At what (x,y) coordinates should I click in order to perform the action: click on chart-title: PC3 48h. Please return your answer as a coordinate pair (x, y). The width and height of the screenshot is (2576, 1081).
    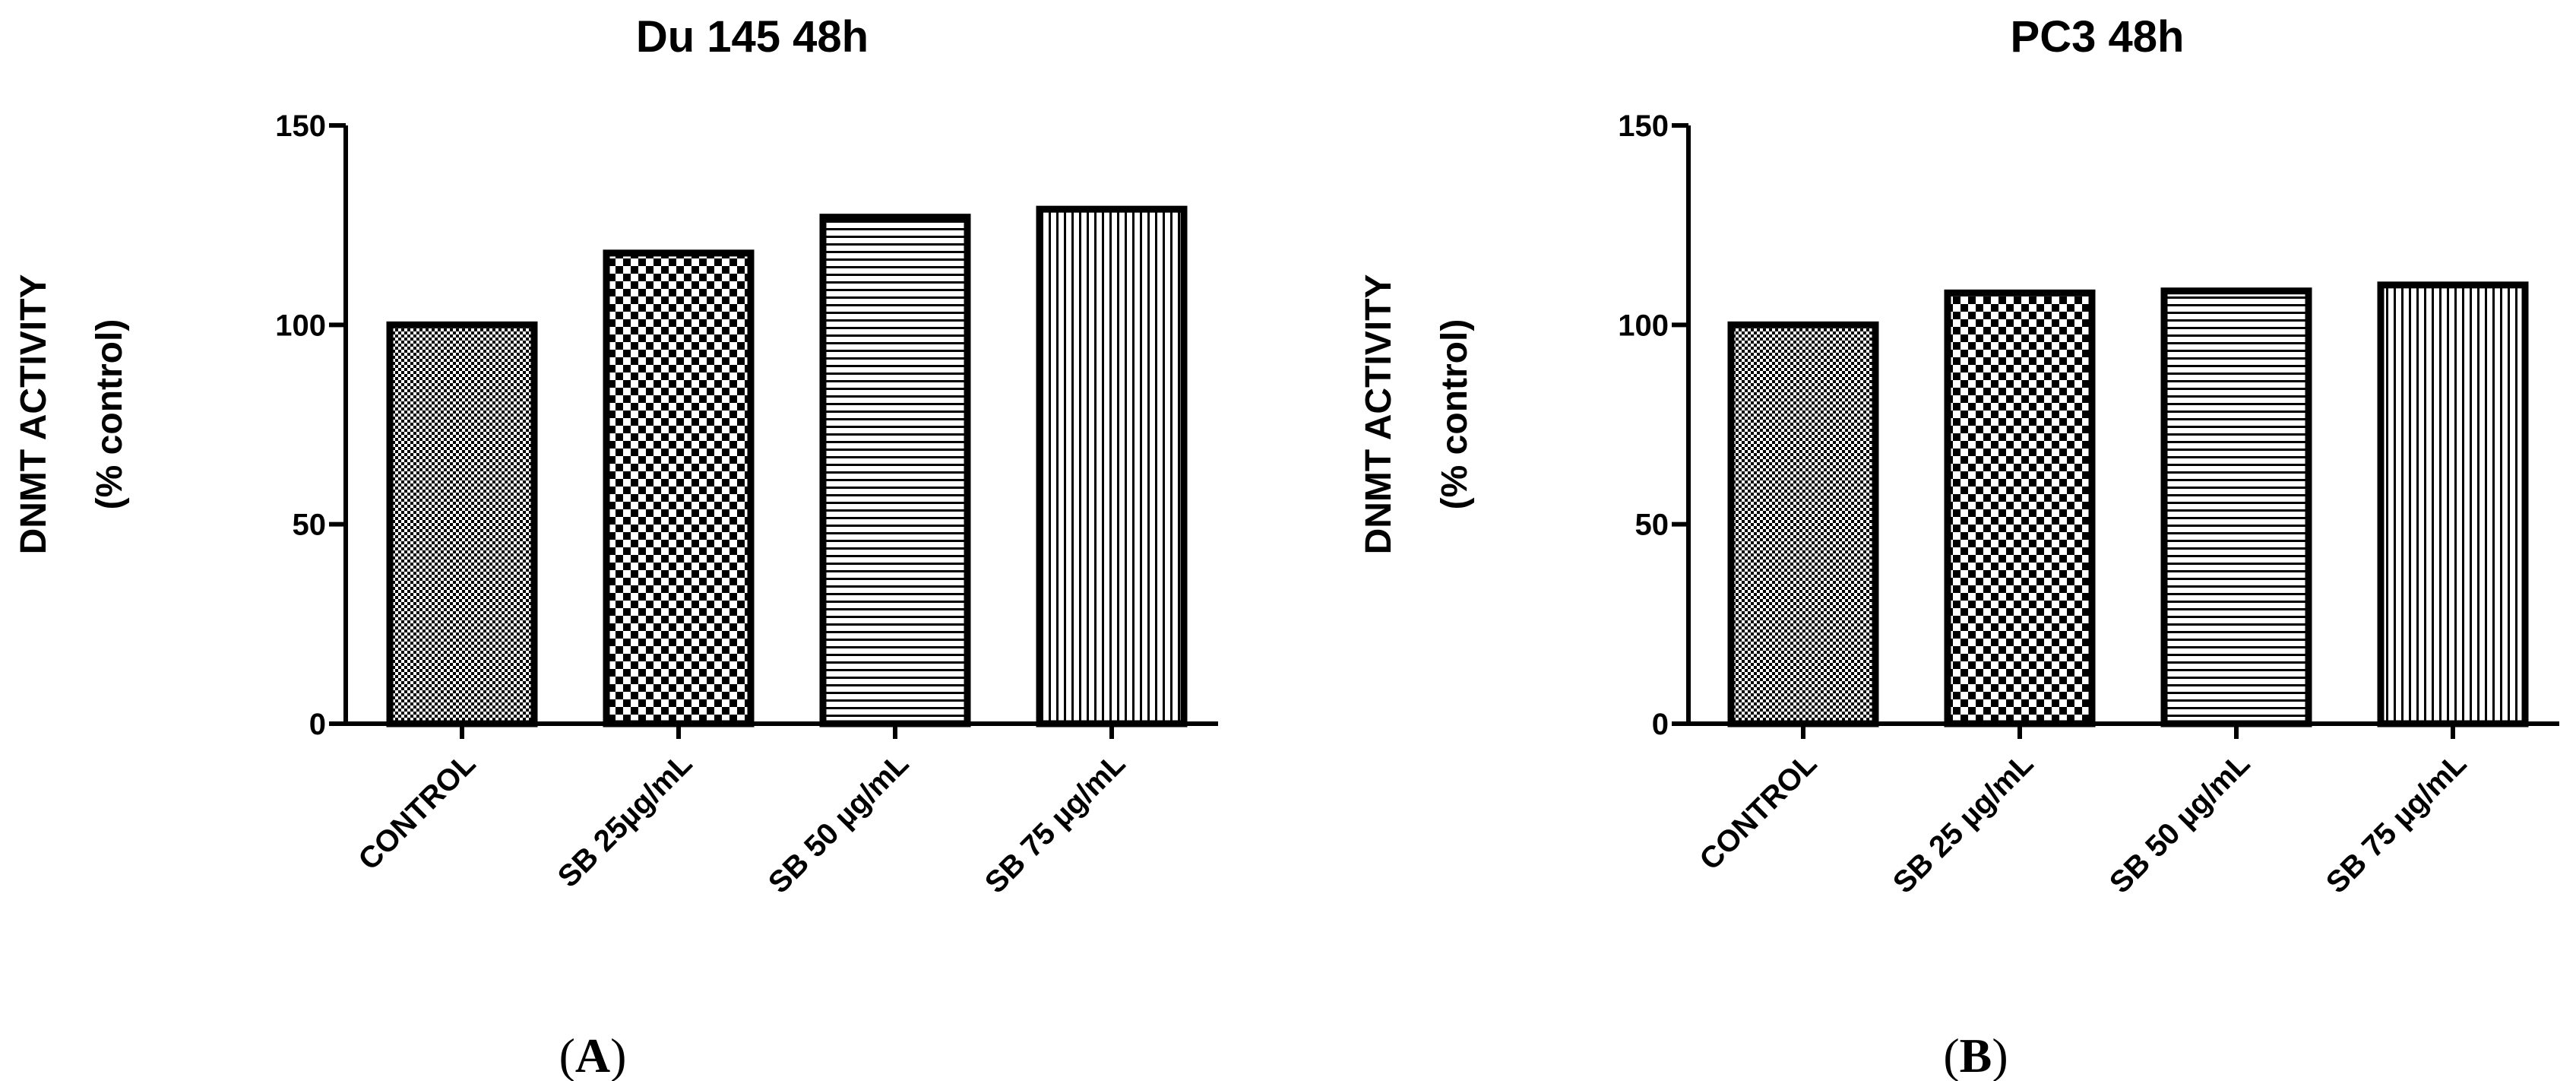
    Looking at the image, I should click on (2098, 37).